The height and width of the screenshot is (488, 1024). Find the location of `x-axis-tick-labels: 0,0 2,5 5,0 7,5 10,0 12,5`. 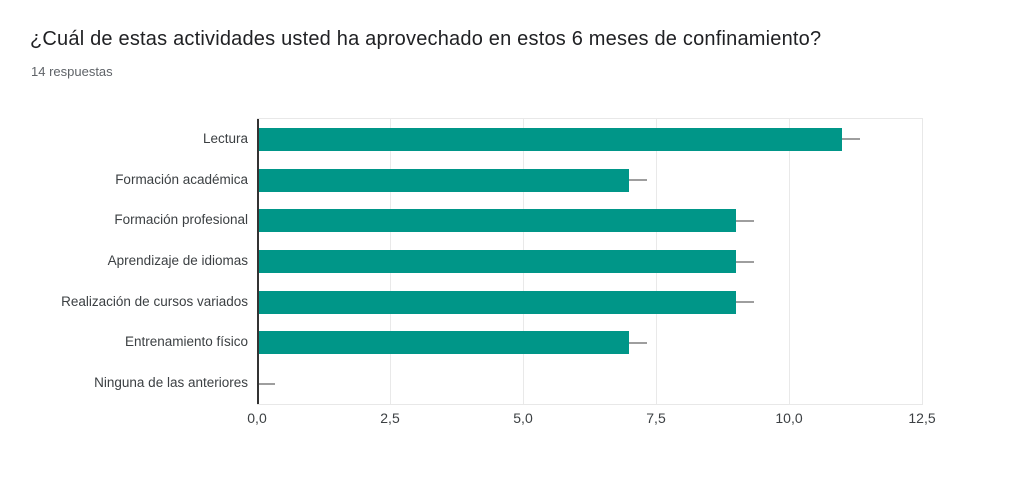

x-axis-tick-labels: 0,0 2,5 5,0 7,5 10,0 12,5 is located at coordinates (591, 420).